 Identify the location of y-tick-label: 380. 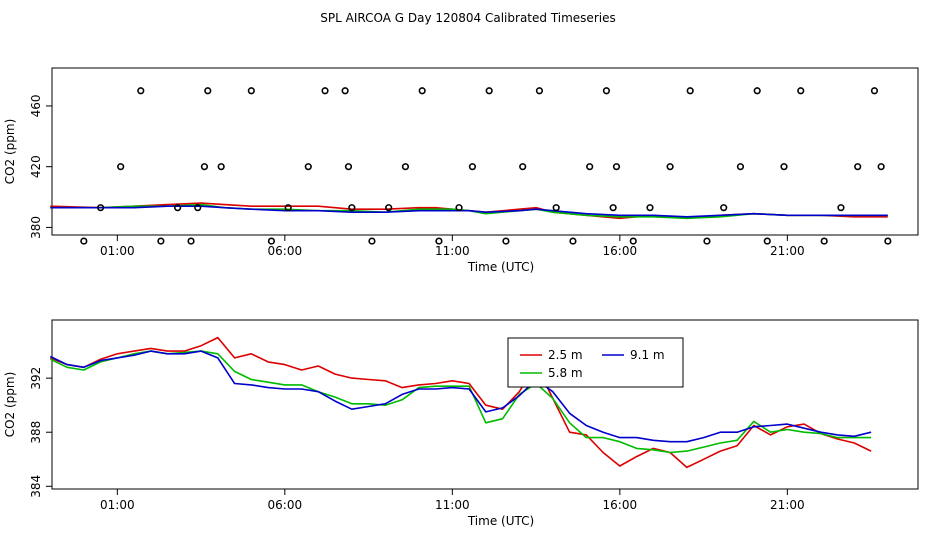
(36, 227).